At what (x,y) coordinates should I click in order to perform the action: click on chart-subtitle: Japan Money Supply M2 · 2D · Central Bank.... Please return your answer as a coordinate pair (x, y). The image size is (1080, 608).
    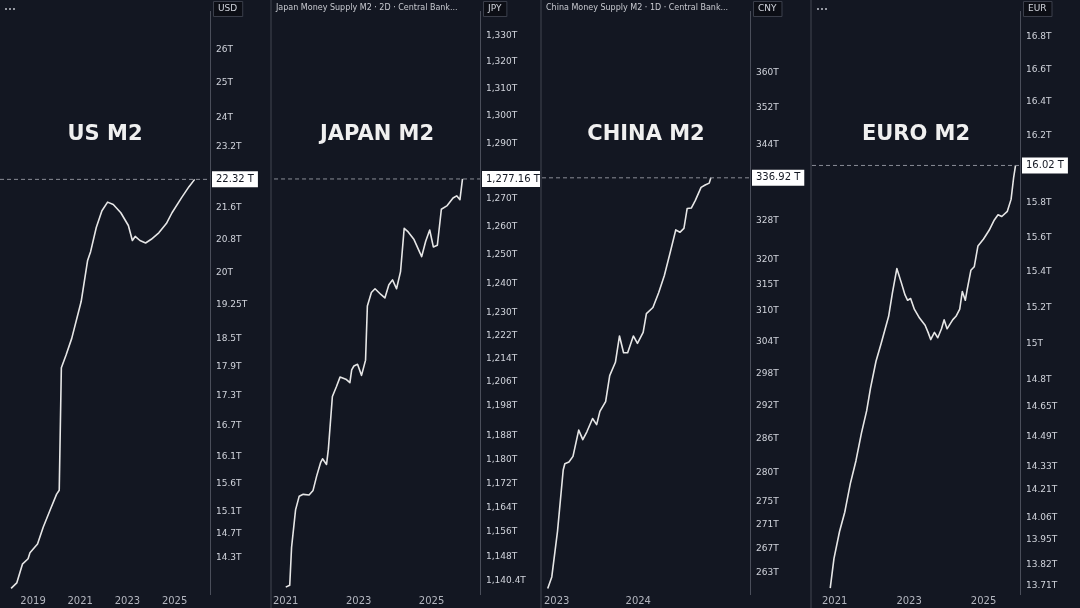
    Looking at the image, I should click on (366, 8).